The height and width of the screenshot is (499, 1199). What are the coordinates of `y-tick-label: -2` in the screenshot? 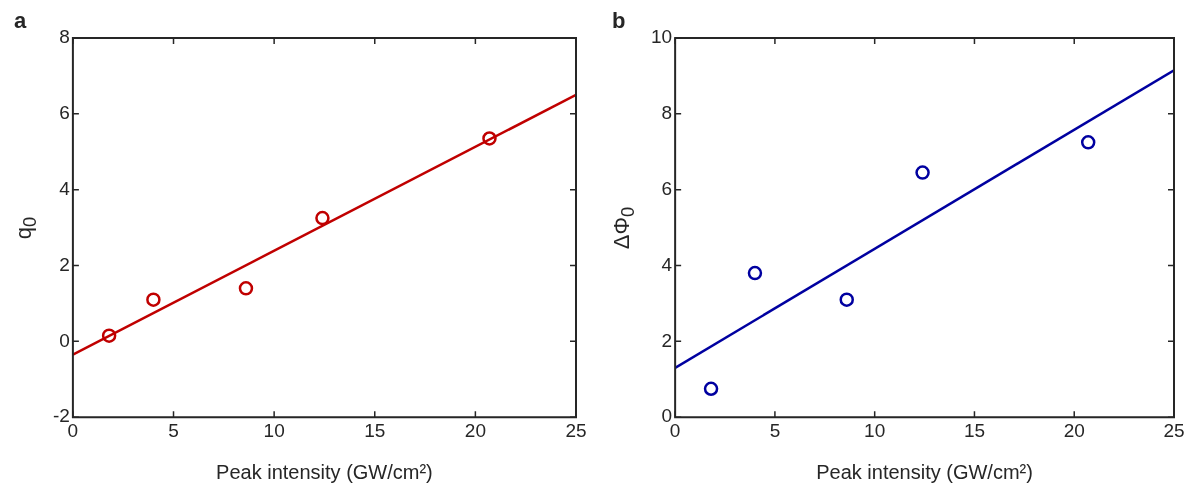 It's located at (61, 416).